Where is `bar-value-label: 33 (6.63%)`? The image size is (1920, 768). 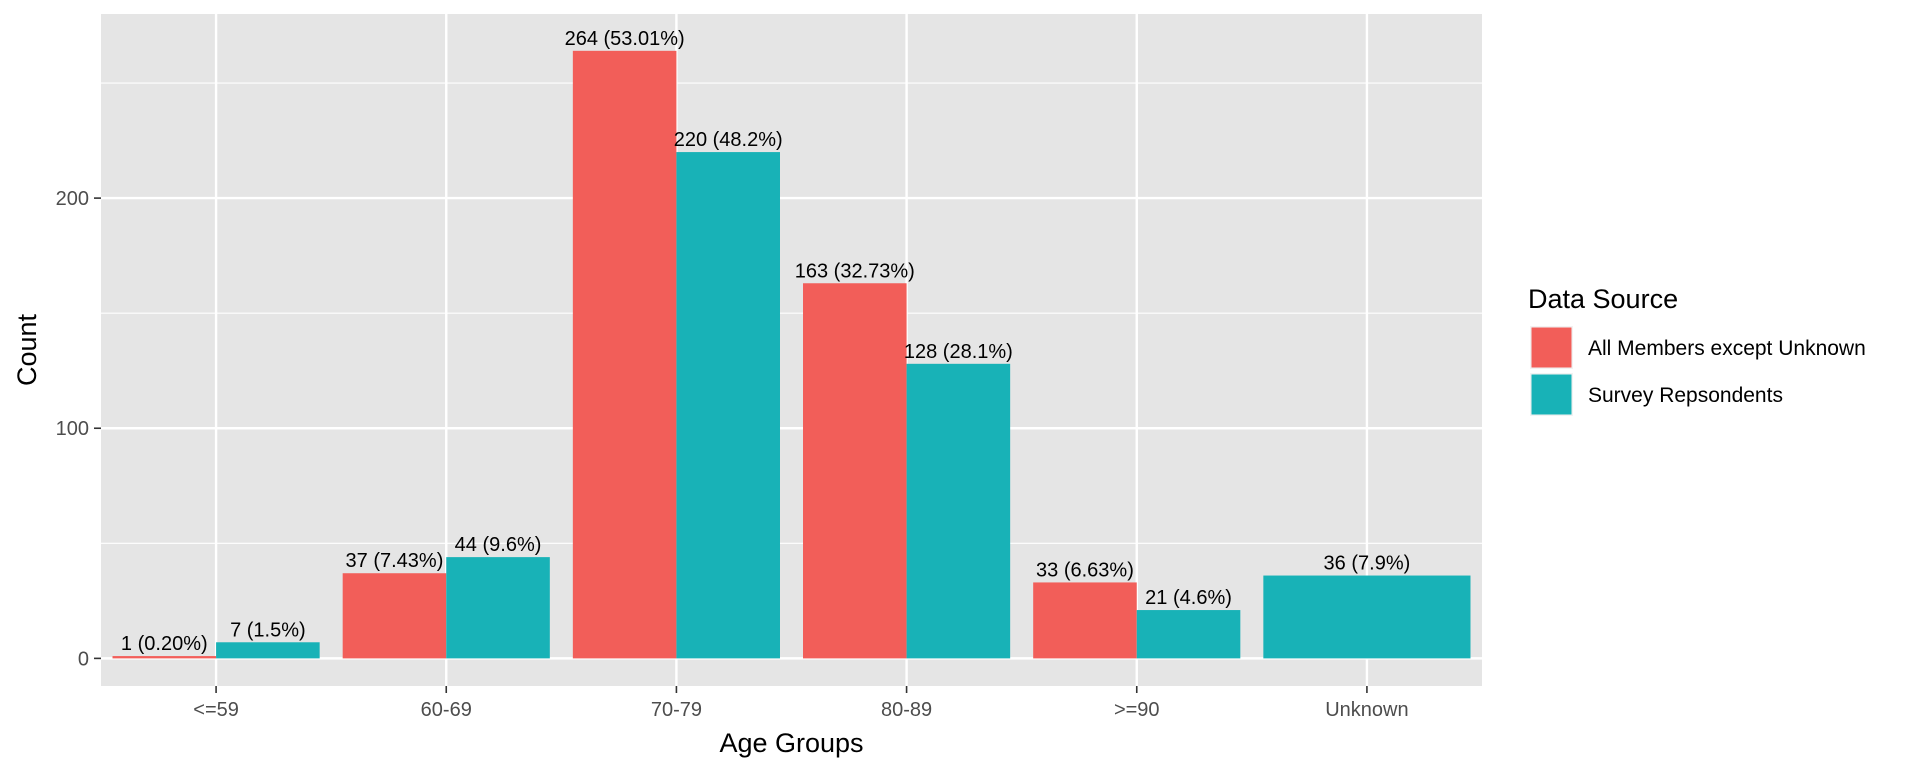 bar-value-label: 33 (6.63%) is located at coordinates (1085, 570).